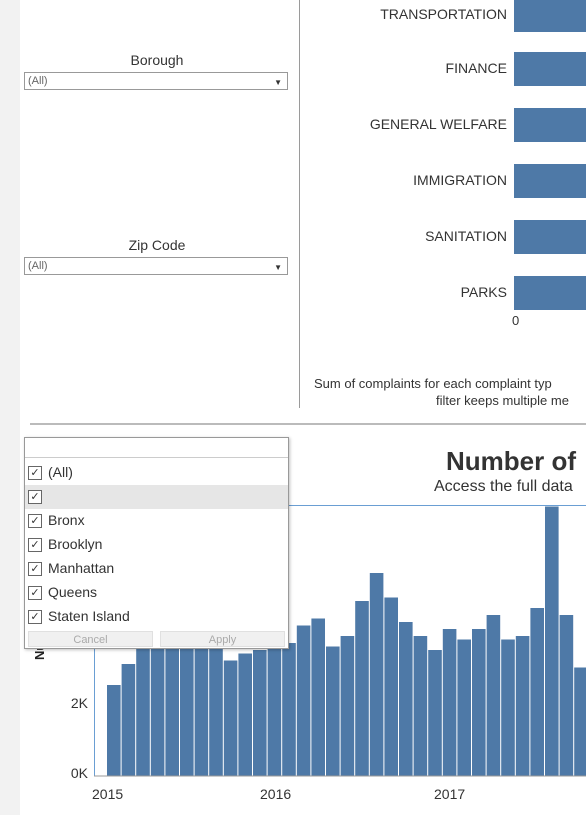  Describe the element at coordinates (75, 544) in the screenshot. I see `listbox-item-label: Brooklyn` at that location.